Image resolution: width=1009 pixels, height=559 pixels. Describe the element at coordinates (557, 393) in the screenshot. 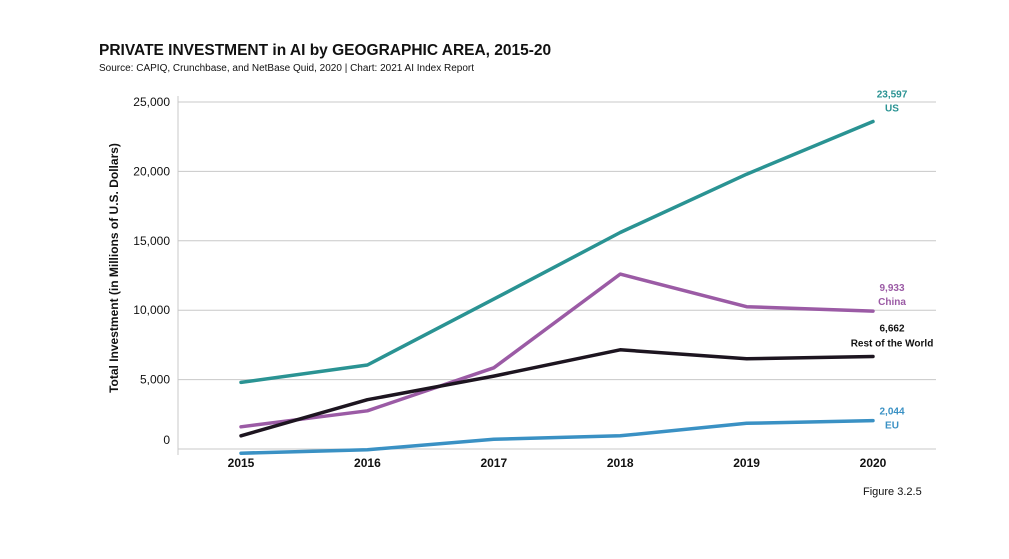

I see `series-line-rest-of-the-world` at that location.